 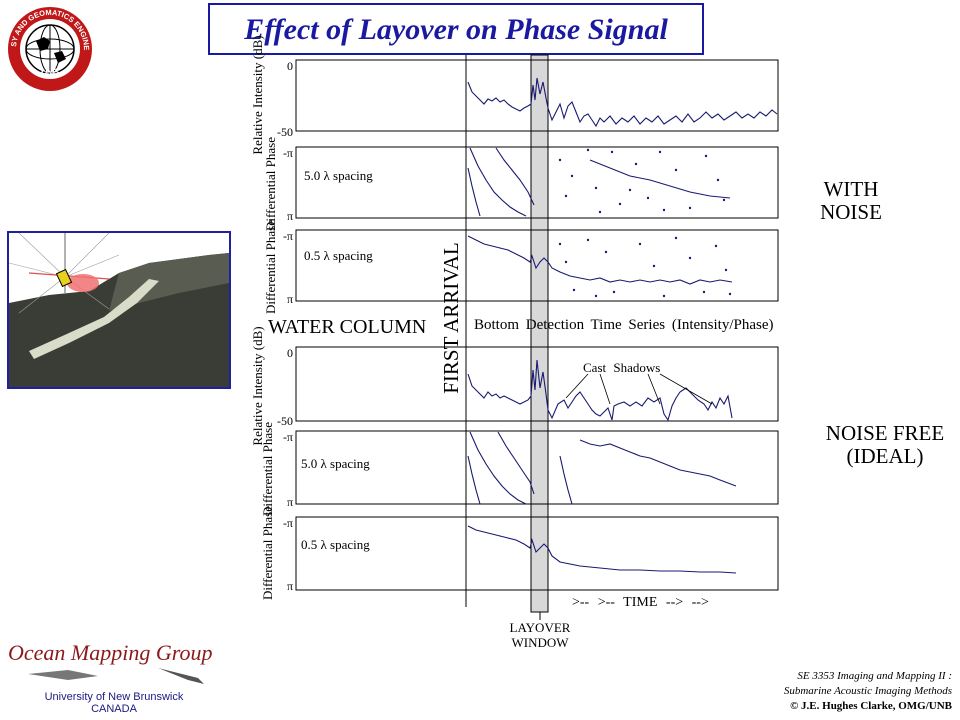 I want to click on course-line-2: Submarine Acoustic Imaging Methods, so click(x=867, y=691).